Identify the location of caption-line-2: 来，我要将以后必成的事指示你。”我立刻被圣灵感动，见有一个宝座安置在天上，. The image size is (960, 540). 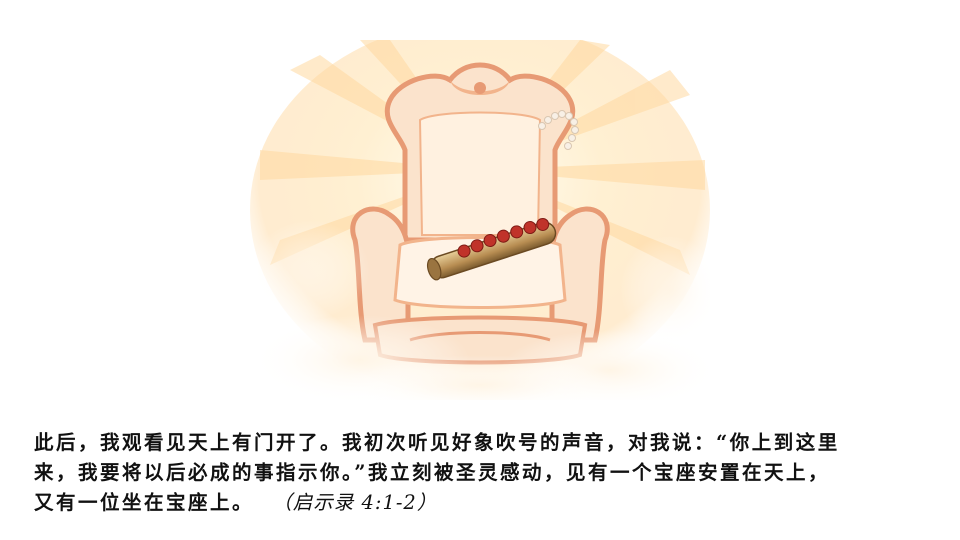
(432, 472).